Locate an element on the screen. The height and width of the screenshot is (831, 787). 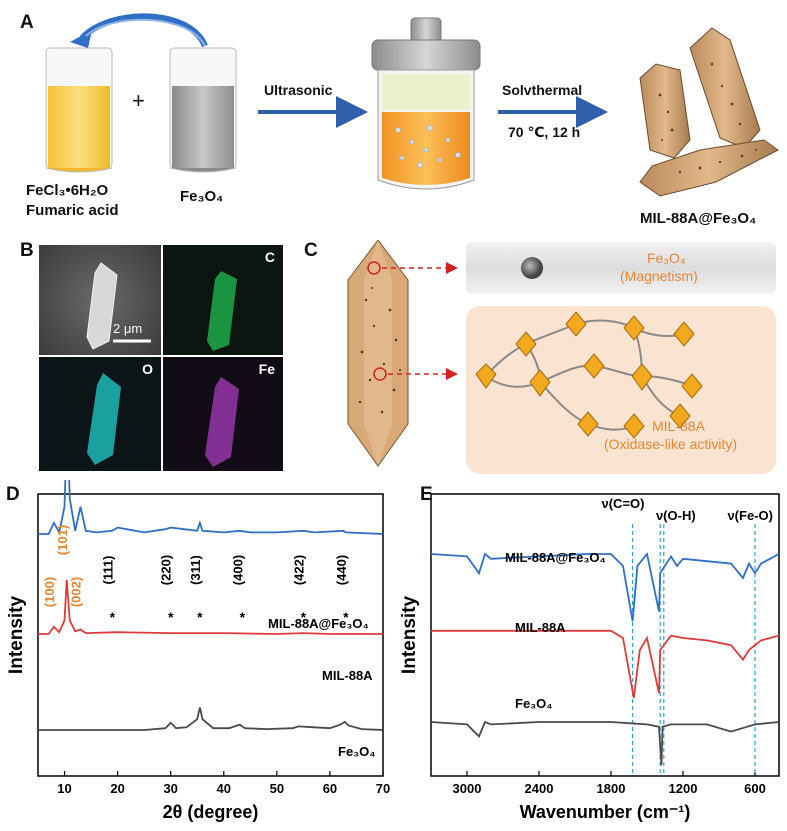
ftir-series-label: Fe₃O₄ is located at coordinates (534, 703).